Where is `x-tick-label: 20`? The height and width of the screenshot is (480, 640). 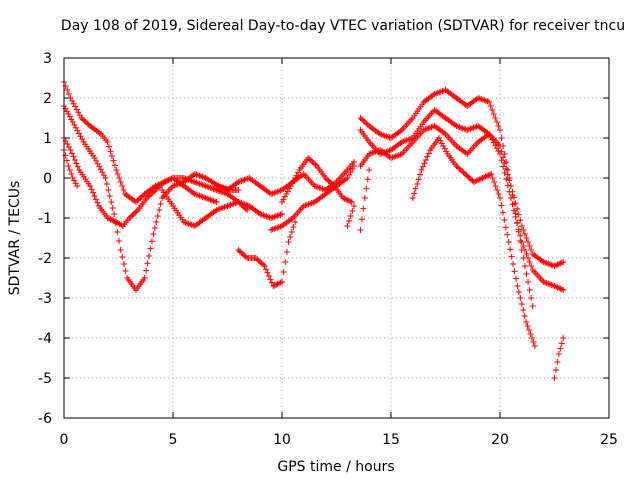
x-tick-label: 20 is located at coordinates (500, 440).